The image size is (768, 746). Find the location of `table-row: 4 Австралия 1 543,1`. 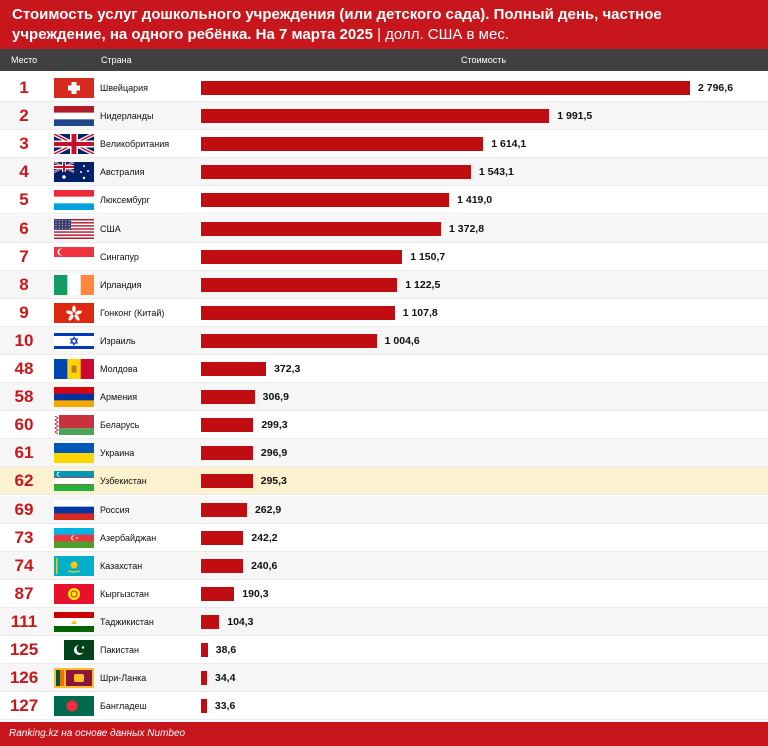

table-row: 4 Австралия 1 543,1 is located at coordinates (384, 172).